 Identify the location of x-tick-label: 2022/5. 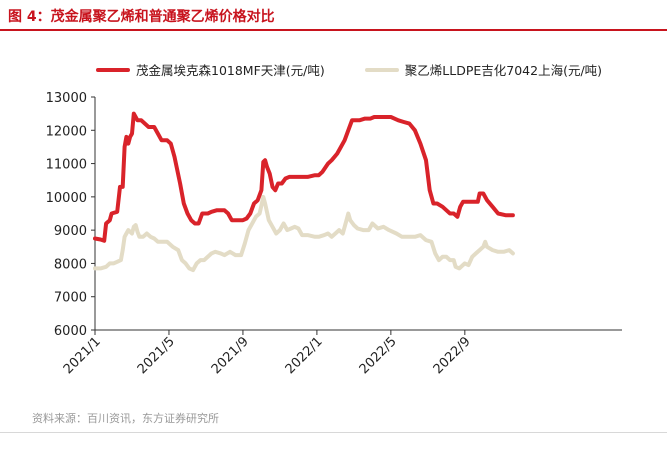
(378, 355).